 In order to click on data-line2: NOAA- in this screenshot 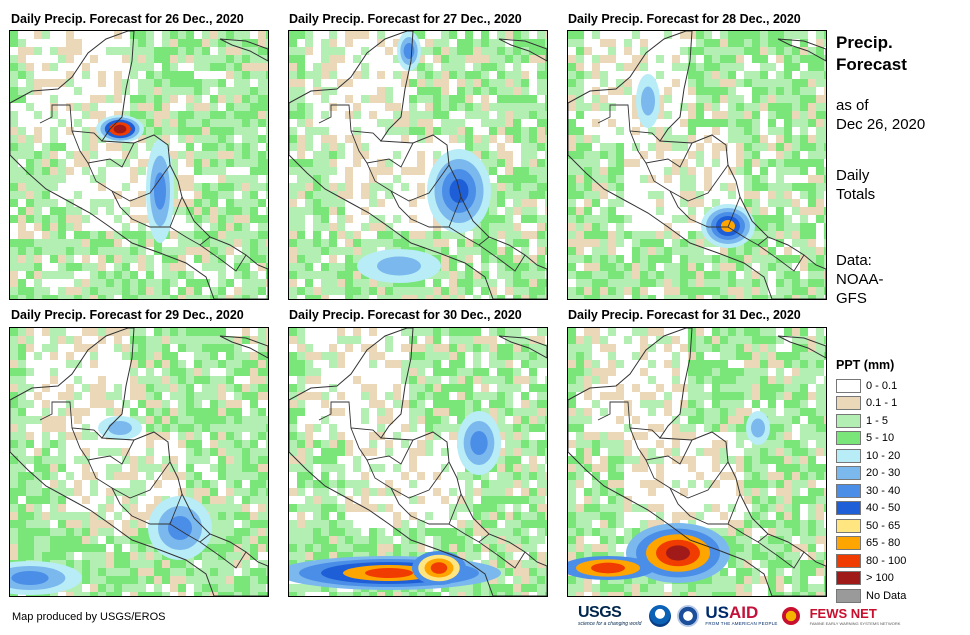, I will do `click(860, 279)`.